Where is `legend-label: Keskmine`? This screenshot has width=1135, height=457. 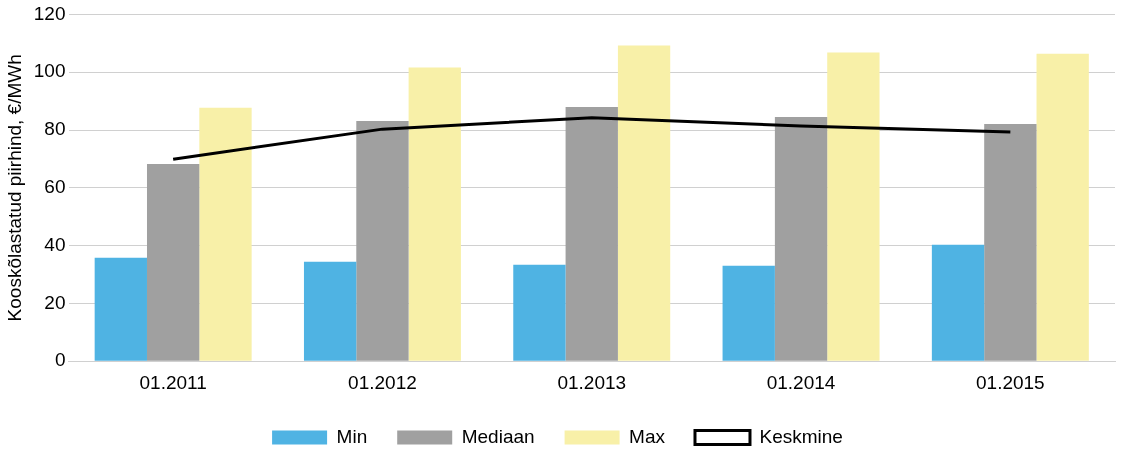 legend-label: Keskmine is located at coordinates (801, 436).